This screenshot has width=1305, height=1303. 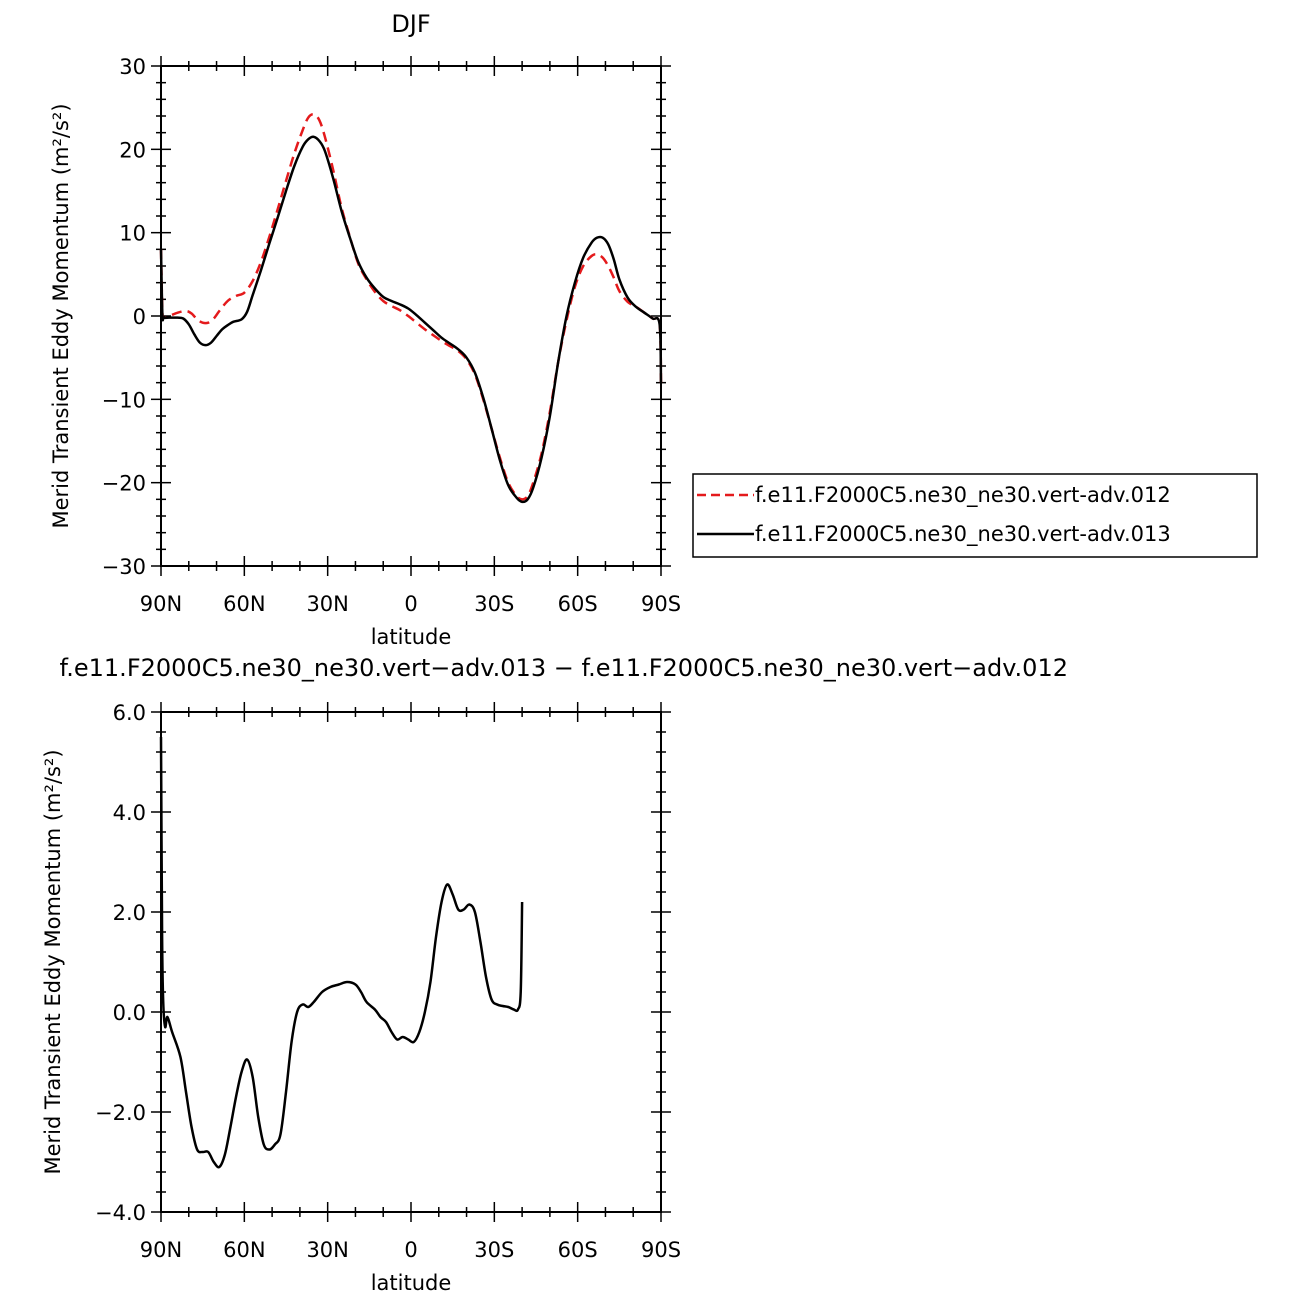 I want to click on y-tick-label: 0.0, so click(x=129, y=1013).